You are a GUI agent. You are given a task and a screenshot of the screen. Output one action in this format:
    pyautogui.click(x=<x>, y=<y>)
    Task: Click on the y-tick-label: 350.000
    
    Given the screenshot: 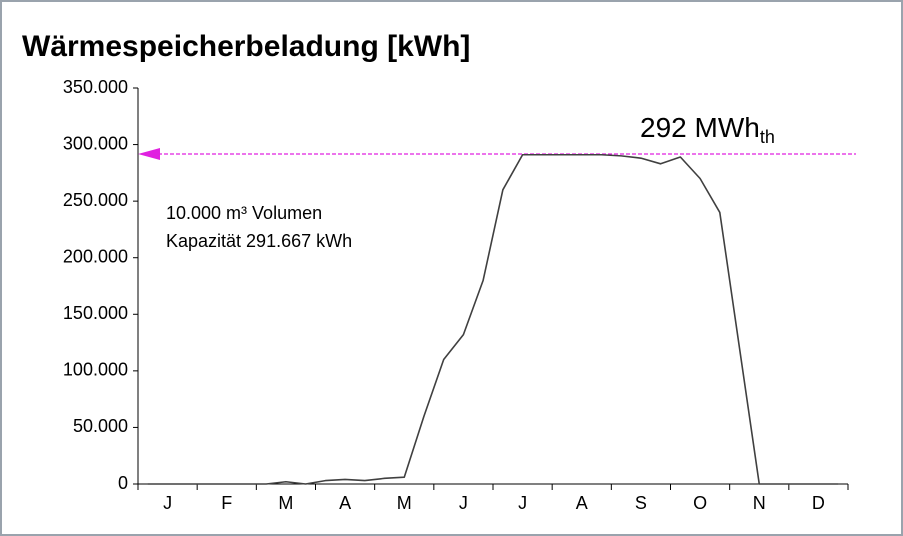 What is the action you would take?
    pyautogui.click(x=95, y=87)
    